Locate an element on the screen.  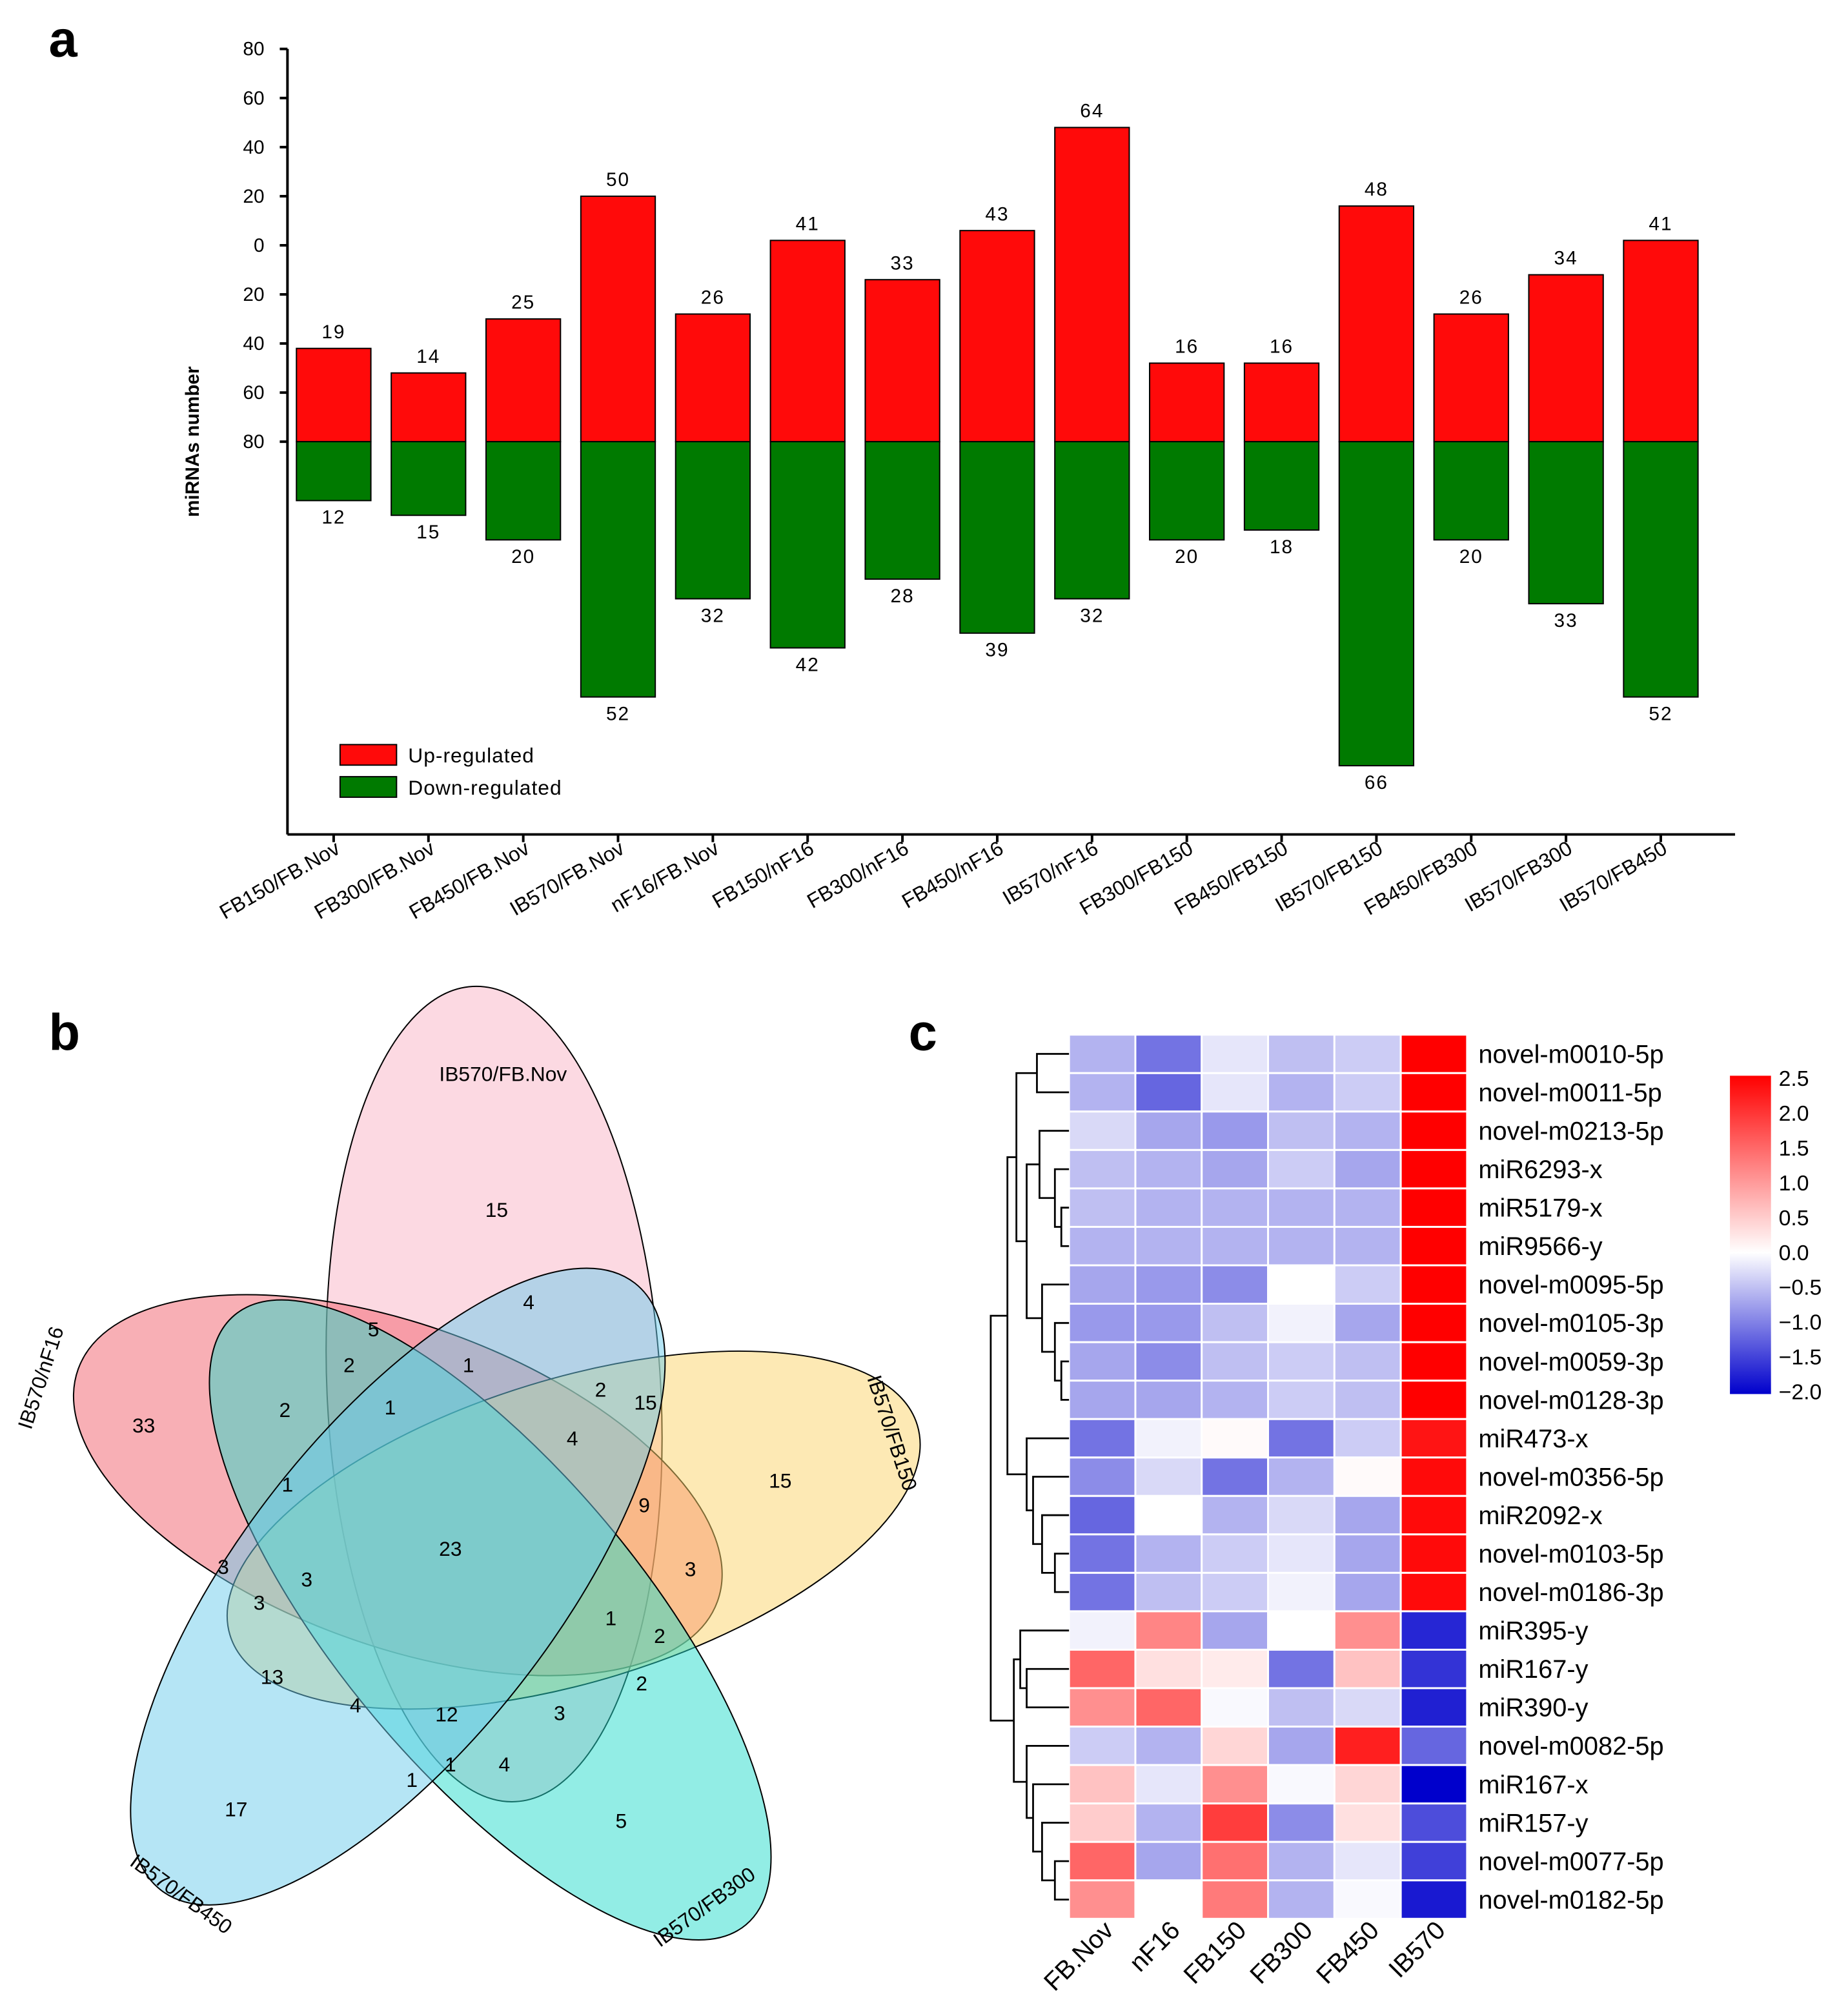
venn-region-count: 23 is located at coordinates (450, 1549).